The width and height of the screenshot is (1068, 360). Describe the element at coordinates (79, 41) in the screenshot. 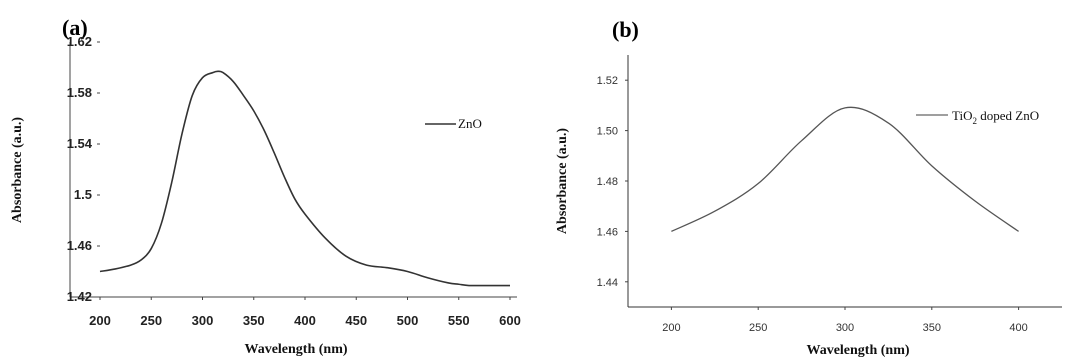

I see `y-tick-label: 1.62` at that location.